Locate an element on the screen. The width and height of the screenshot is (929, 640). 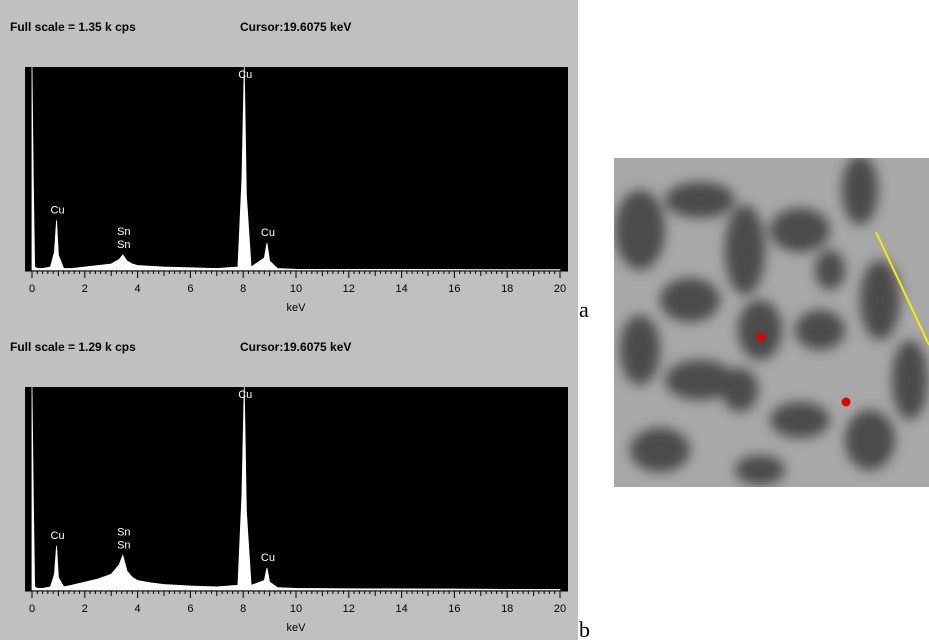
panel-letter: a is located at coordinates (584, 309).